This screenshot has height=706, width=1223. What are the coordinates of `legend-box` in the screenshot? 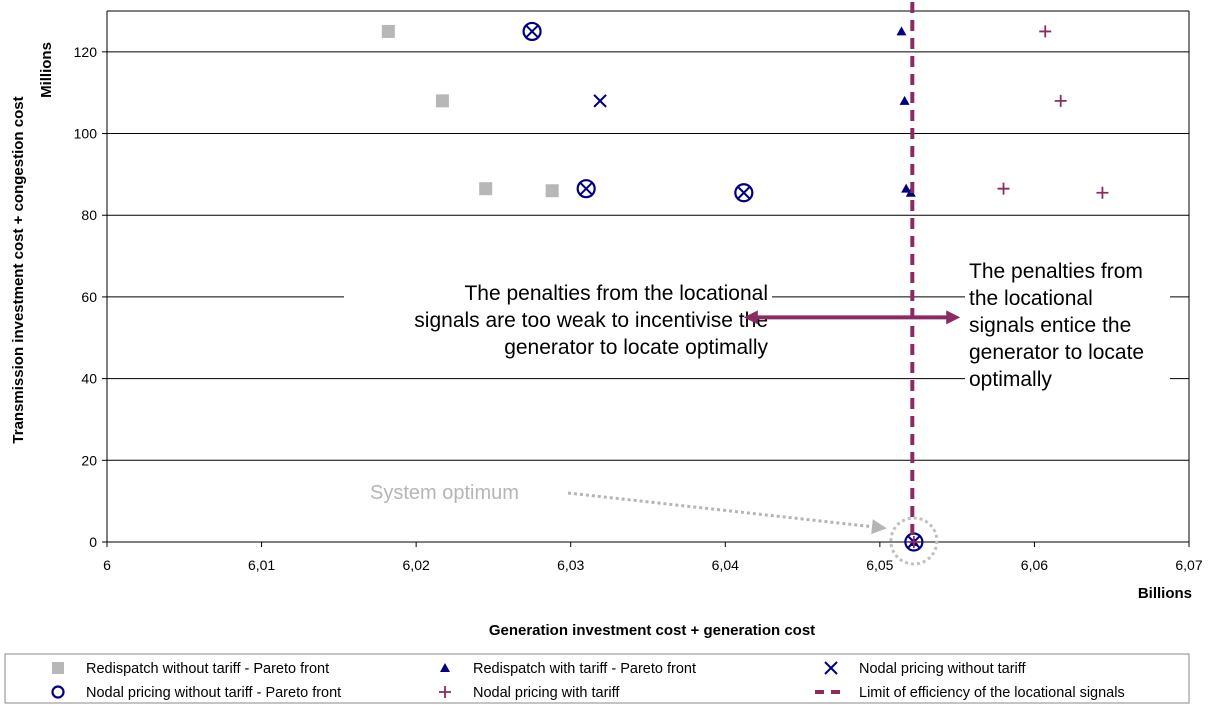 It's located at (597, 678).